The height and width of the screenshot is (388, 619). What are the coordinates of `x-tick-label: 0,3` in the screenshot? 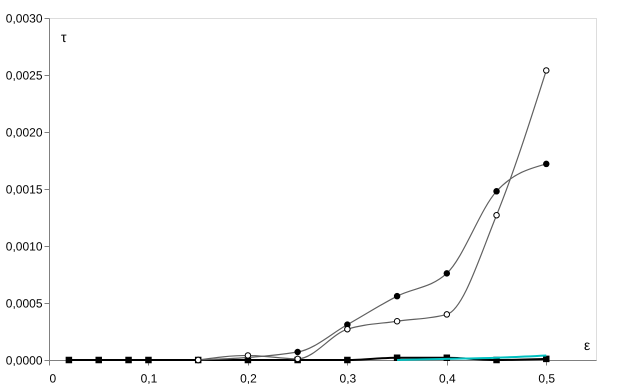 It's located at (348, 379).